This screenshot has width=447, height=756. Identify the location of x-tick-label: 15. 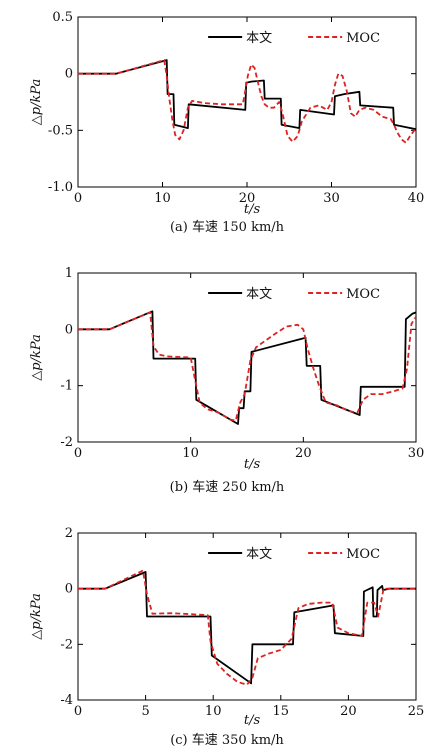
(281, 711).